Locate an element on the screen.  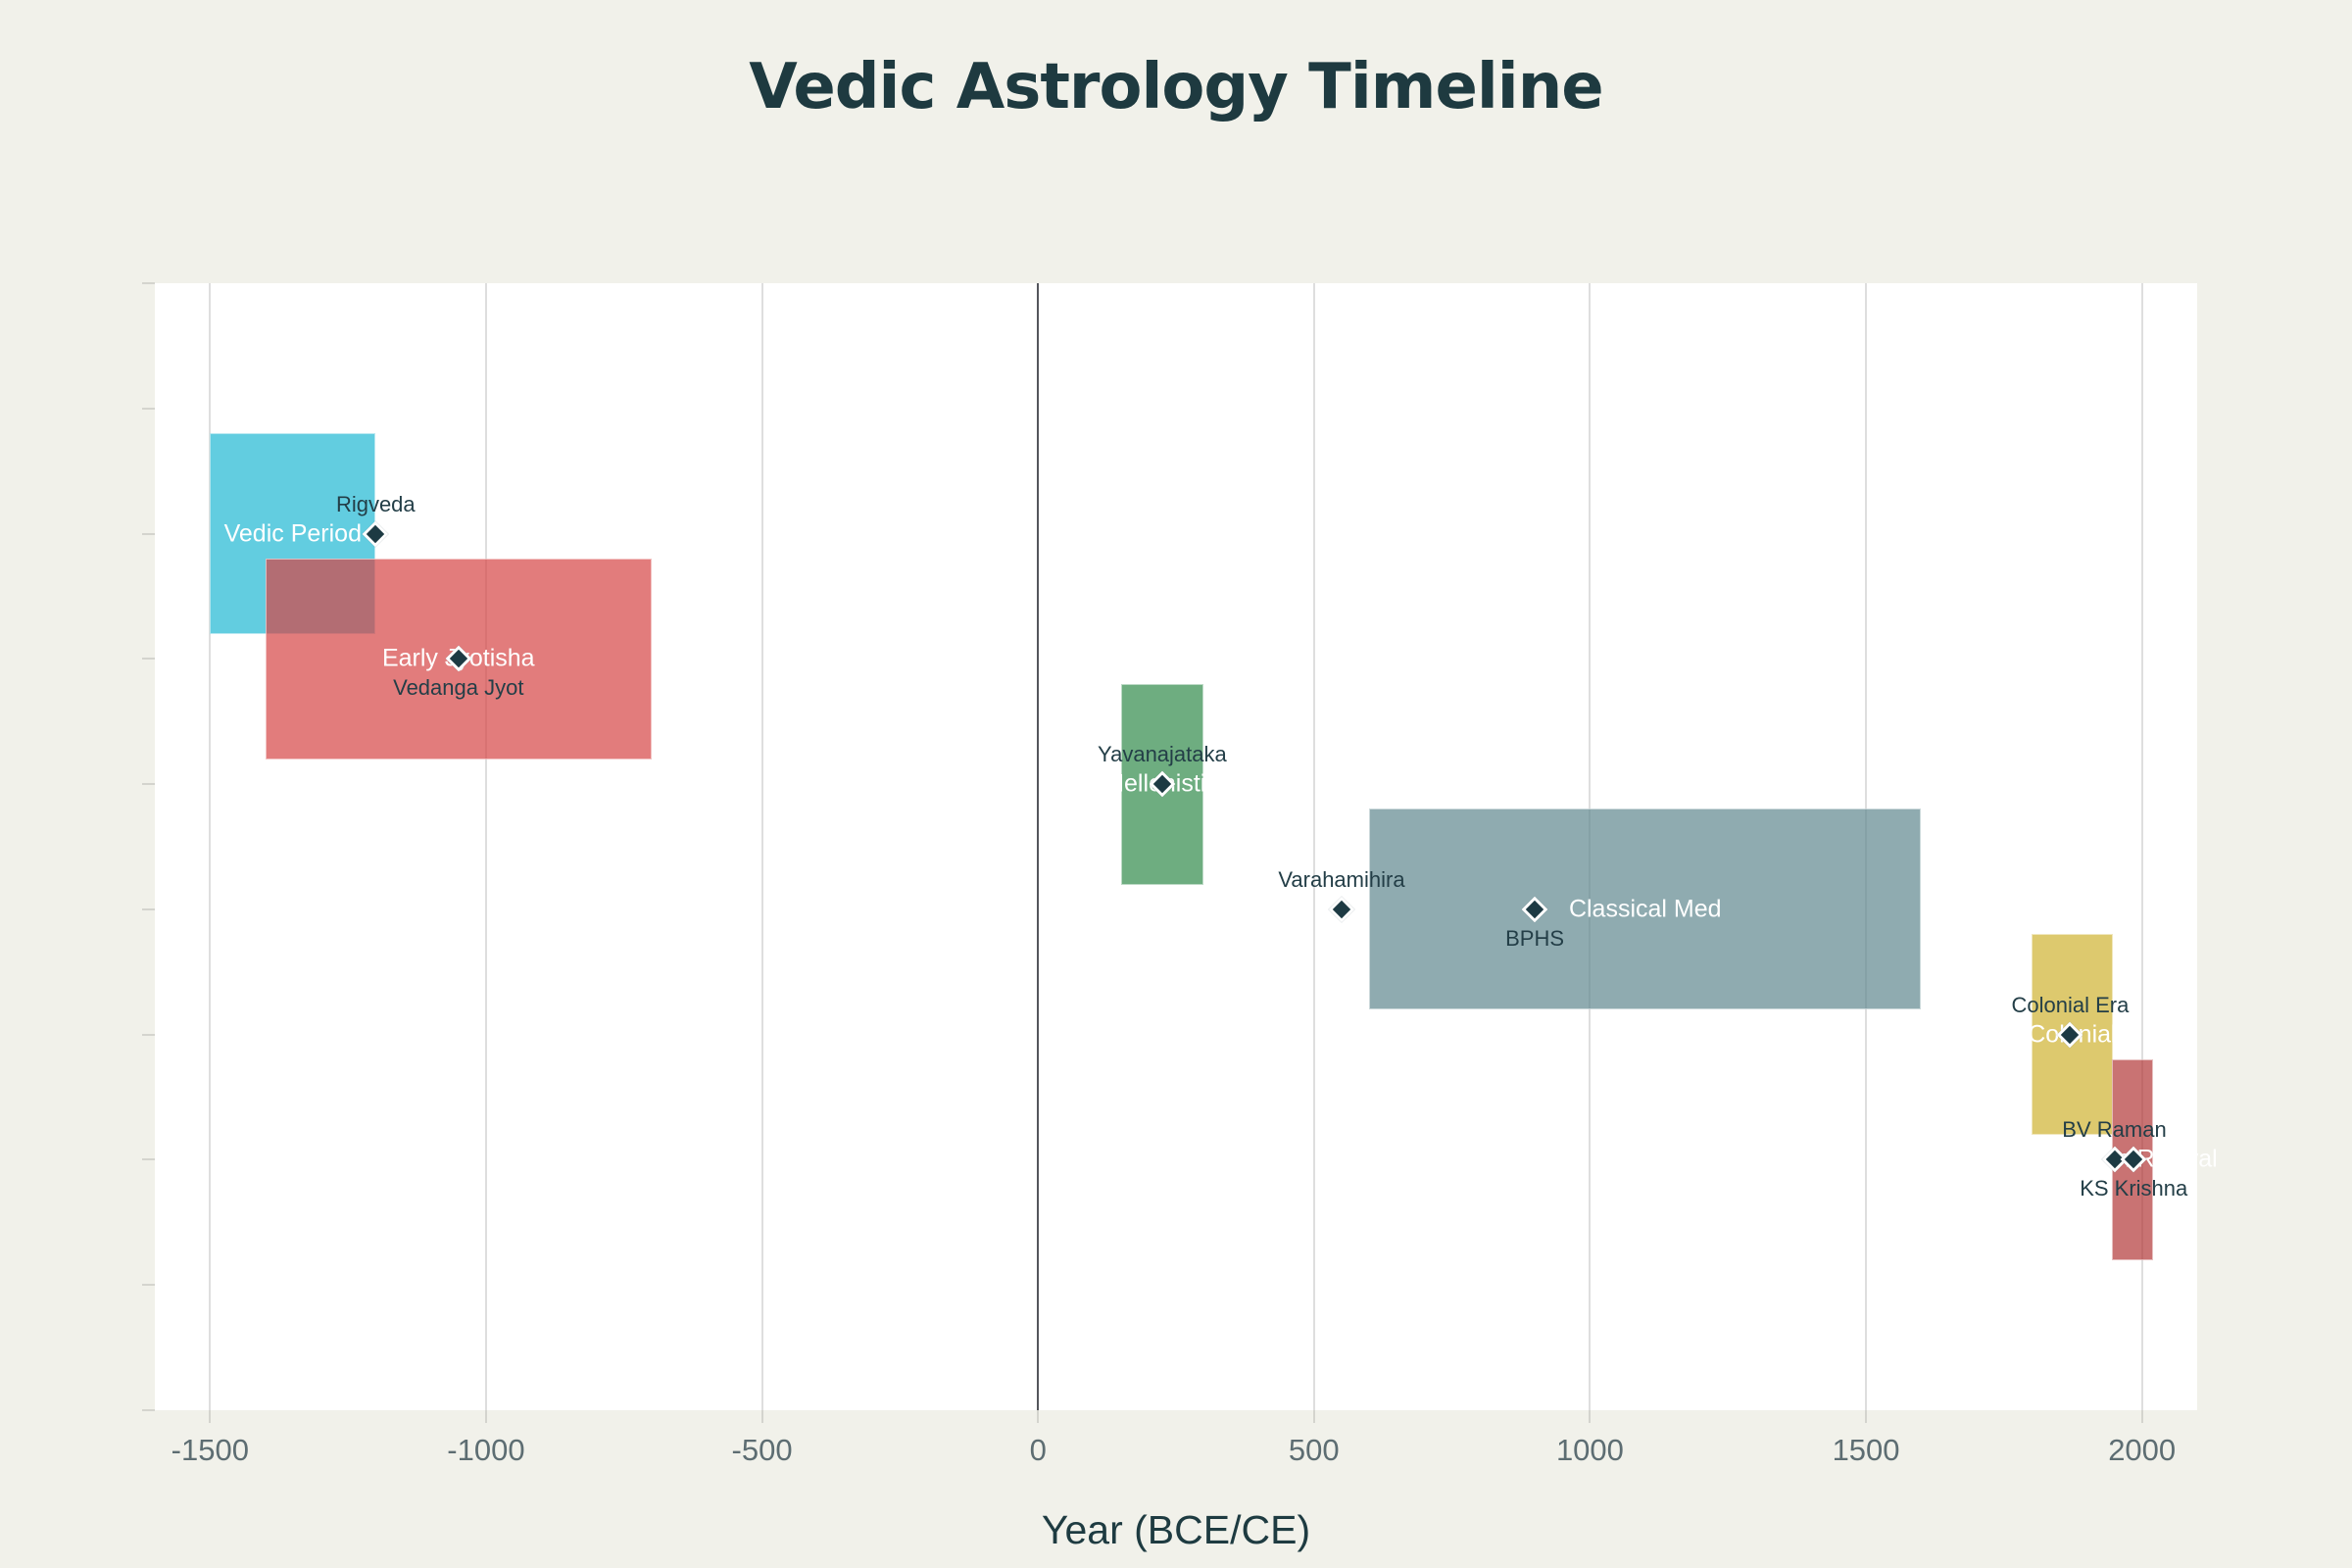
event-marker-label: Vedanga Jyot is located at coordinates (458, 688).